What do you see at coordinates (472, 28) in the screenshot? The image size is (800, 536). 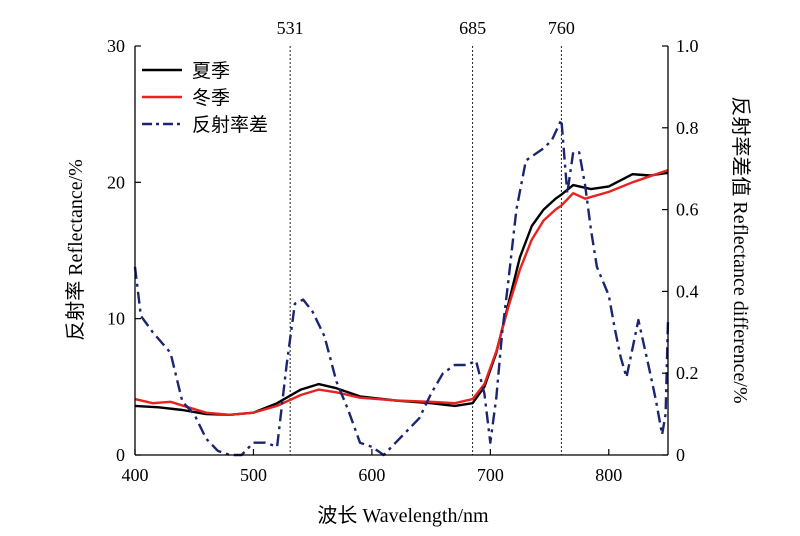 I see `vline-label-685: 685` at bounding box center [472, 28].